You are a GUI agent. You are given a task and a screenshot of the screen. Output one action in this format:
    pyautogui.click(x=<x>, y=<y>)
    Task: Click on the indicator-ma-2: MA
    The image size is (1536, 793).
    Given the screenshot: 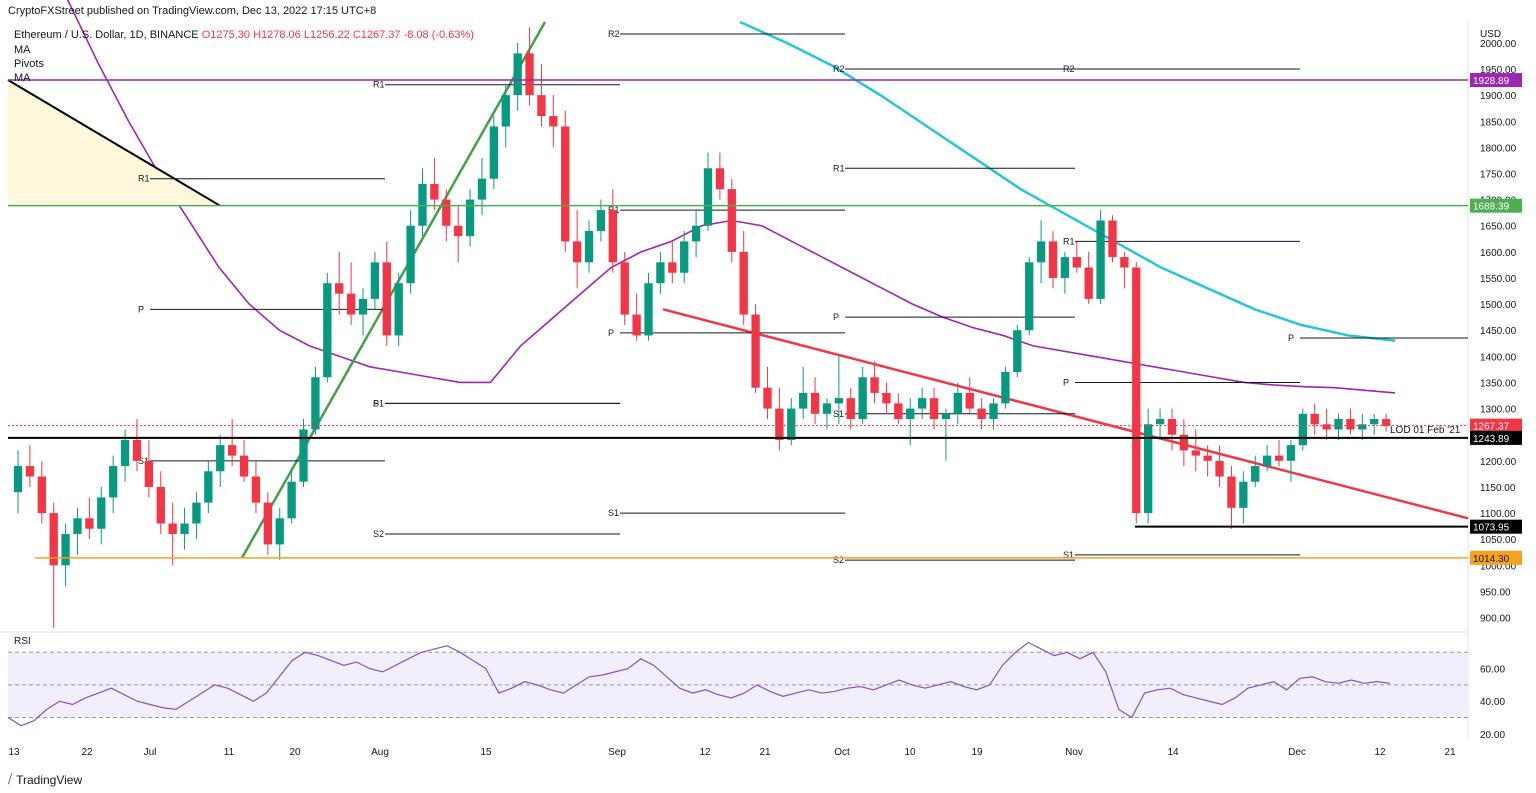 What is the action you would take?
    pyautogui.click(x=22, y=78)
    